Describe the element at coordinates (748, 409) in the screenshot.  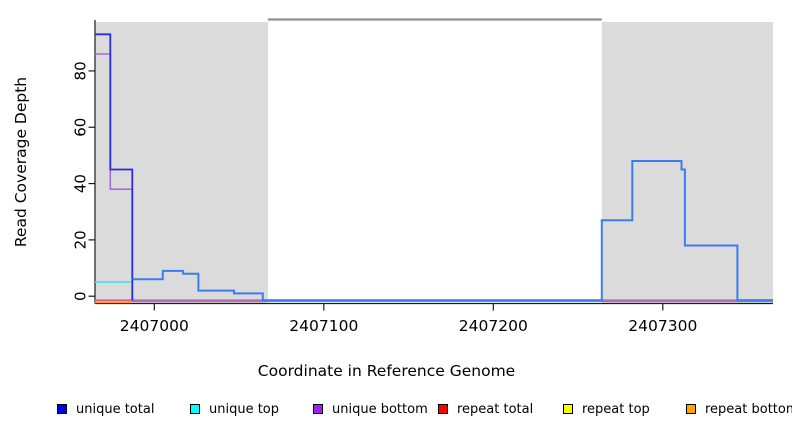
I see `legend-label: repeat bottom` at that location.